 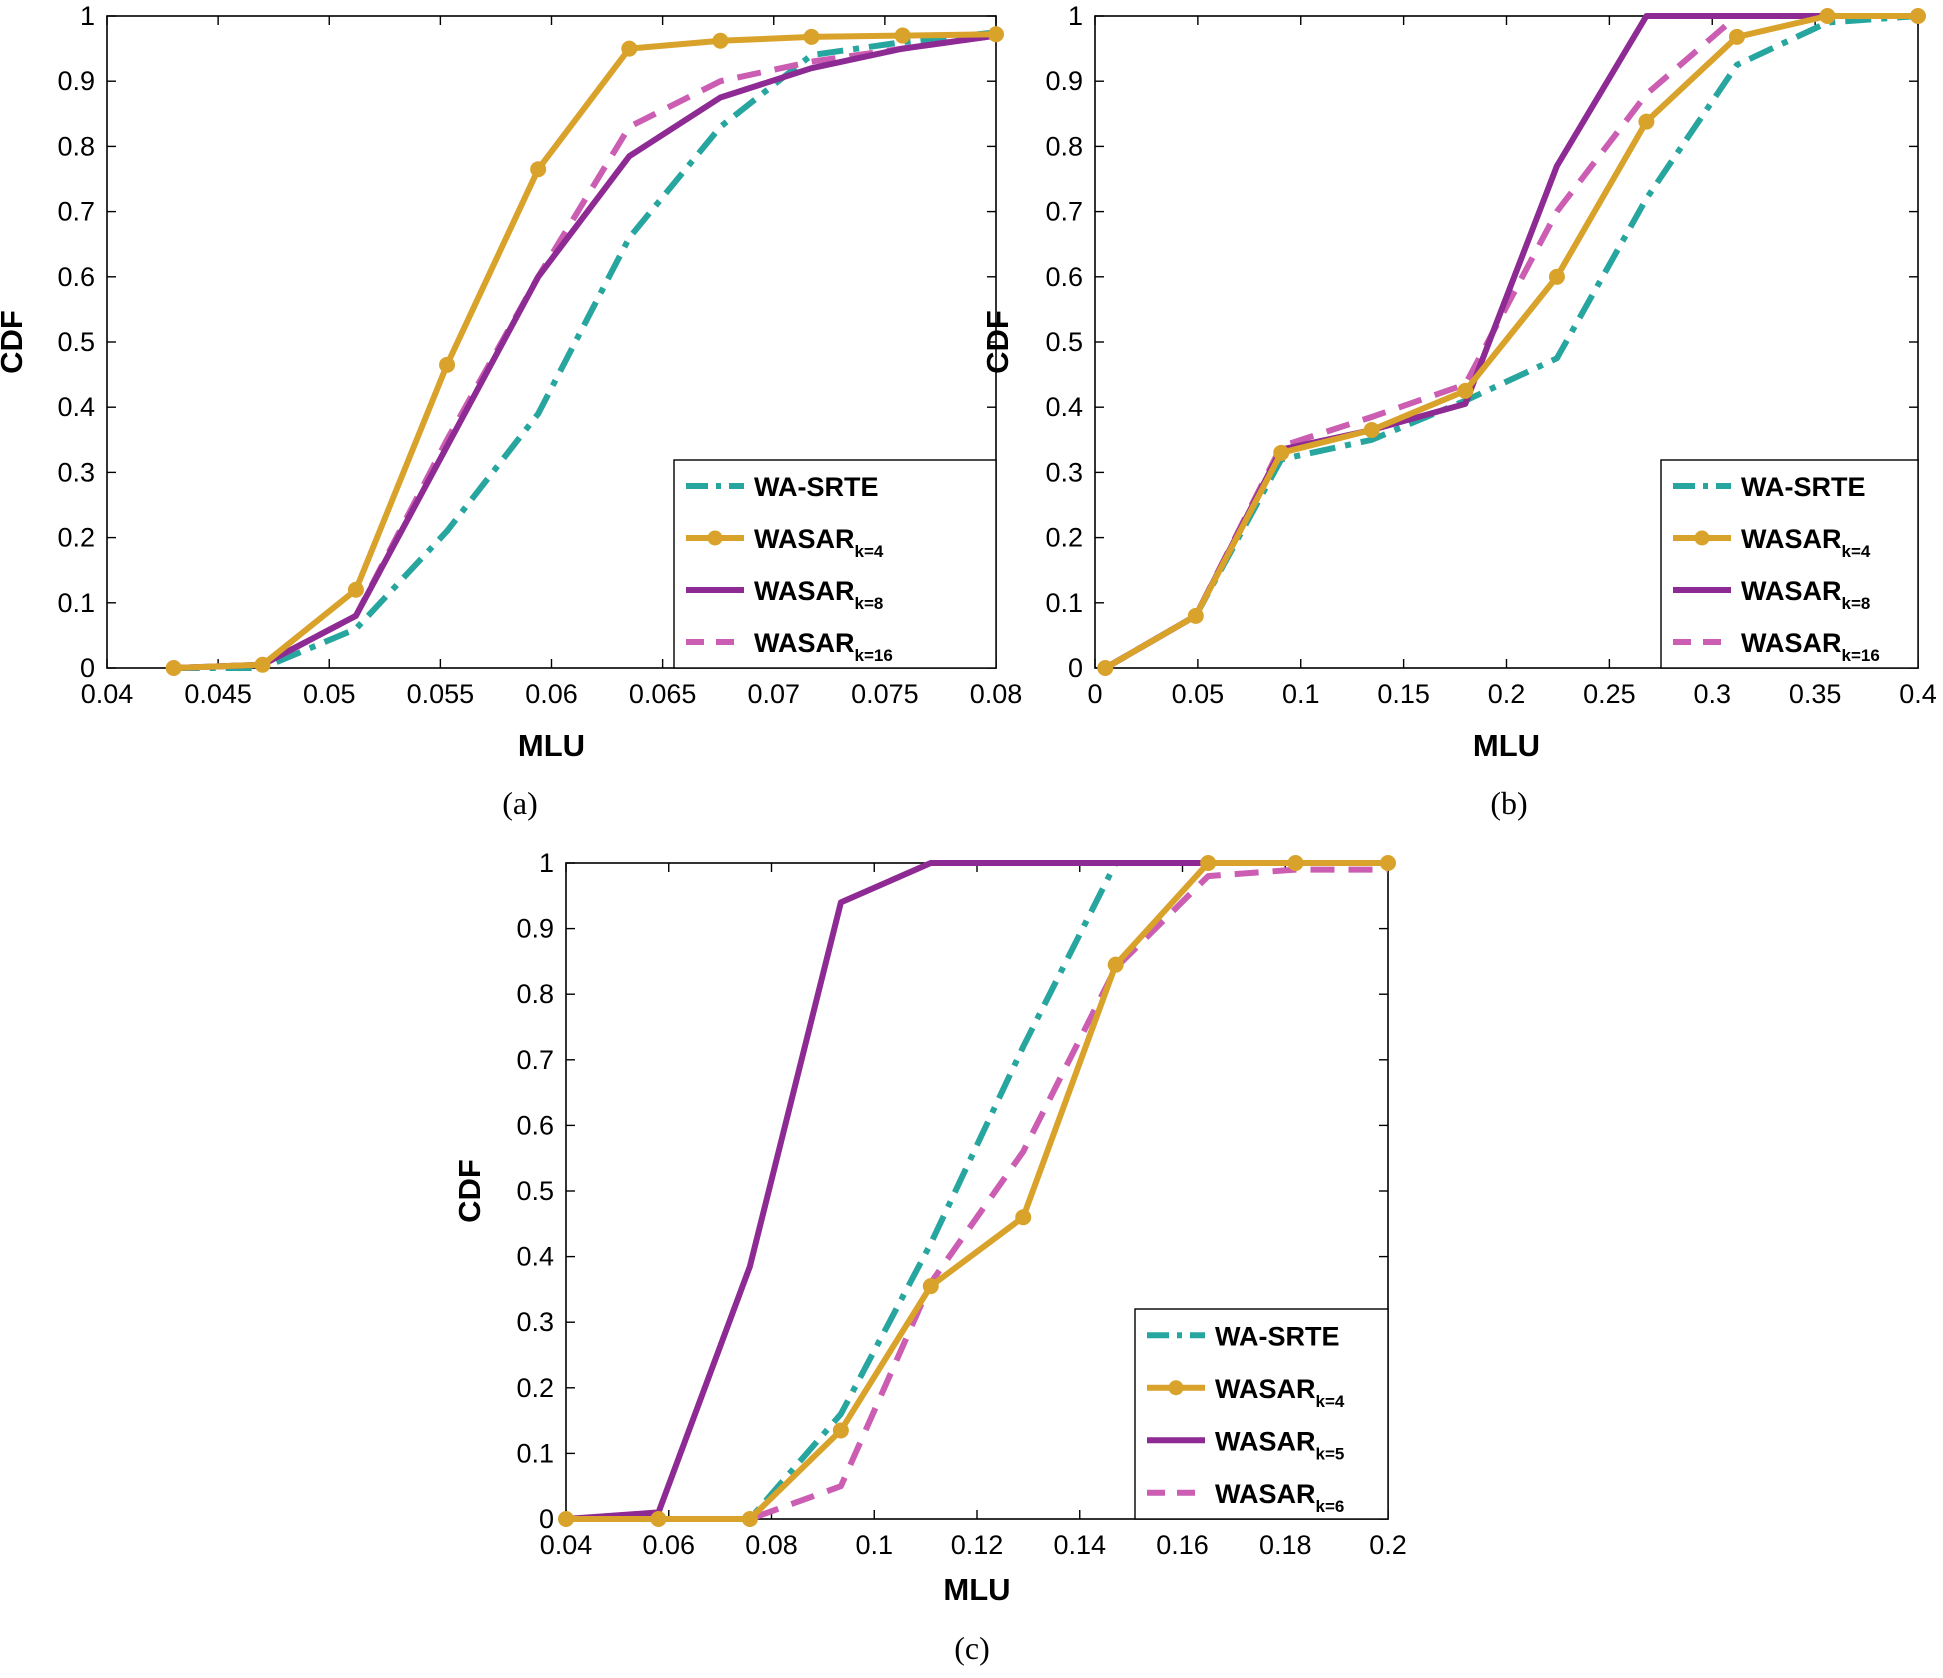 What do you see at coordinates (1805, 594) in the screenshot?
I see `legend-label: WASARk=8` at bounding box center [1805, 594].